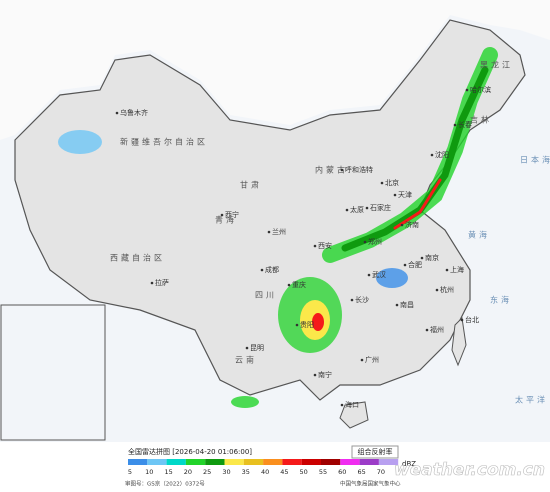 The image size is (550, 492). Describe the element at coordinates (496, 65) in the screenshot. I see `region-label: 黑龙江` at that location.